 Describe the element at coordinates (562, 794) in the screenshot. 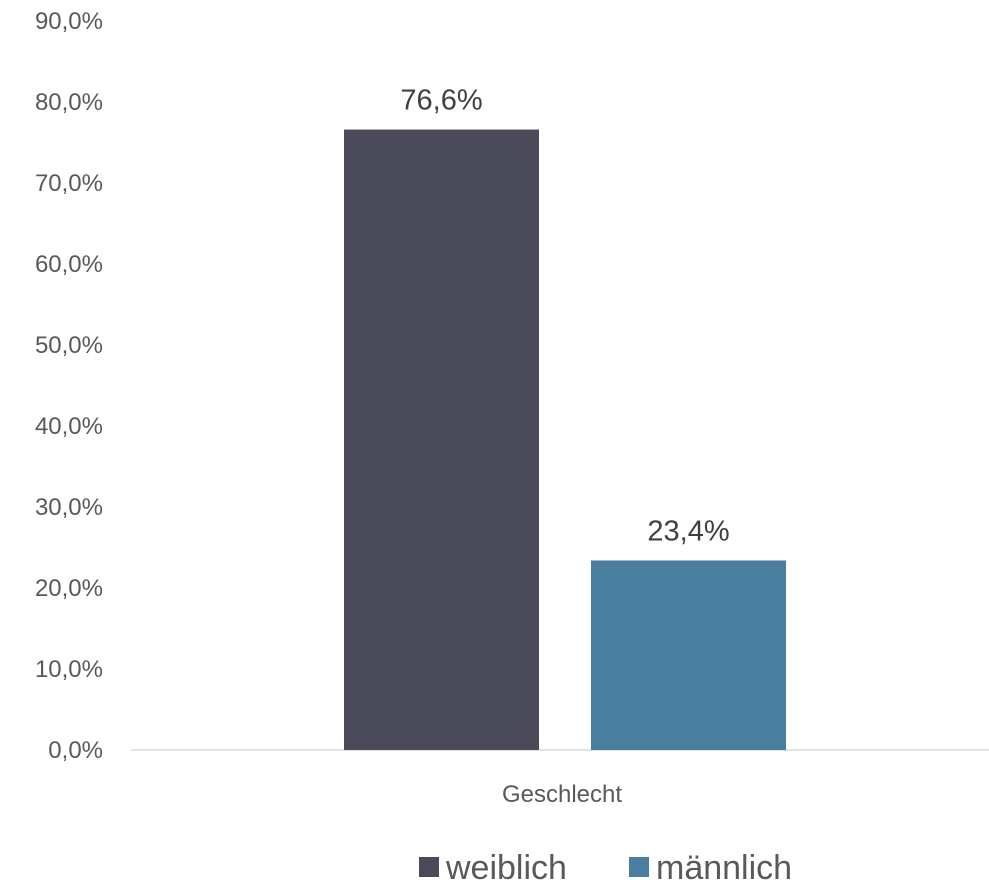

I see `category-label: Geschlecht` at that location.